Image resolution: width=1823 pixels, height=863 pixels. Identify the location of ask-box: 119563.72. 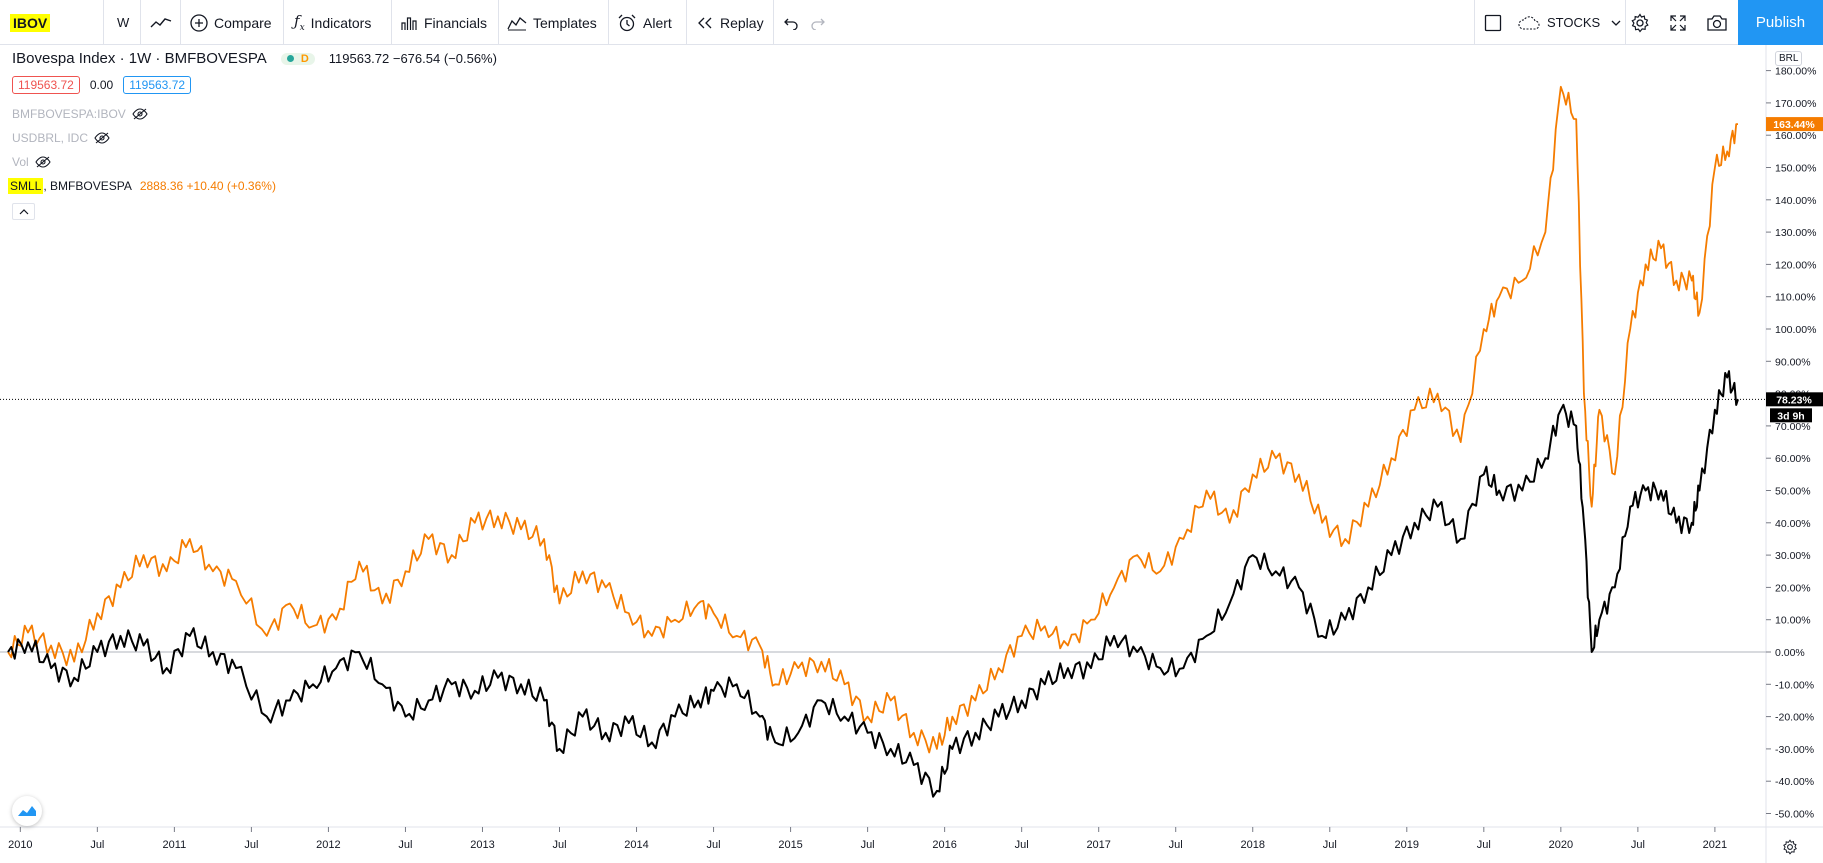
(157, 85).